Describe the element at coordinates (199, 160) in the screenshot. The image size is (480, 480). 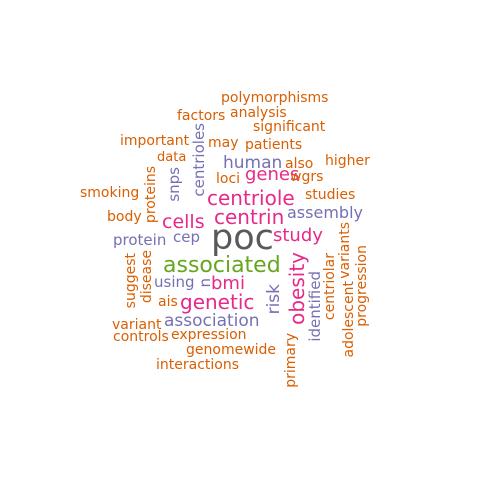
I see `word-centrioles: centrioles` at that location.